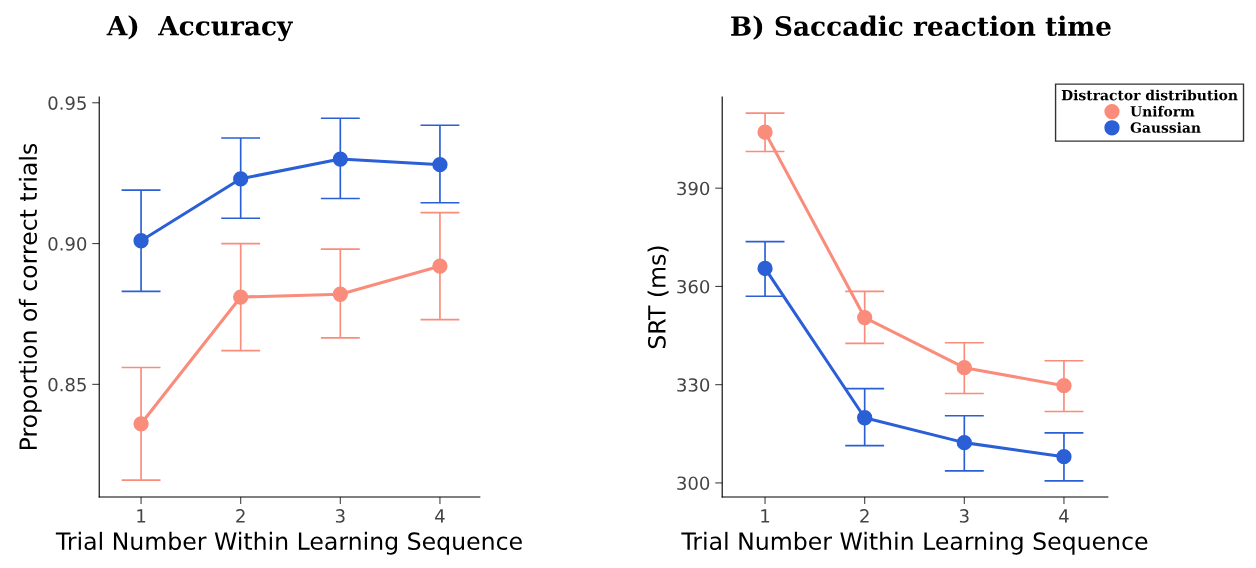 The width and height of the screenshot is (1256, 568). I want to click on y-tick-label: 0.90, so click(67, 244).